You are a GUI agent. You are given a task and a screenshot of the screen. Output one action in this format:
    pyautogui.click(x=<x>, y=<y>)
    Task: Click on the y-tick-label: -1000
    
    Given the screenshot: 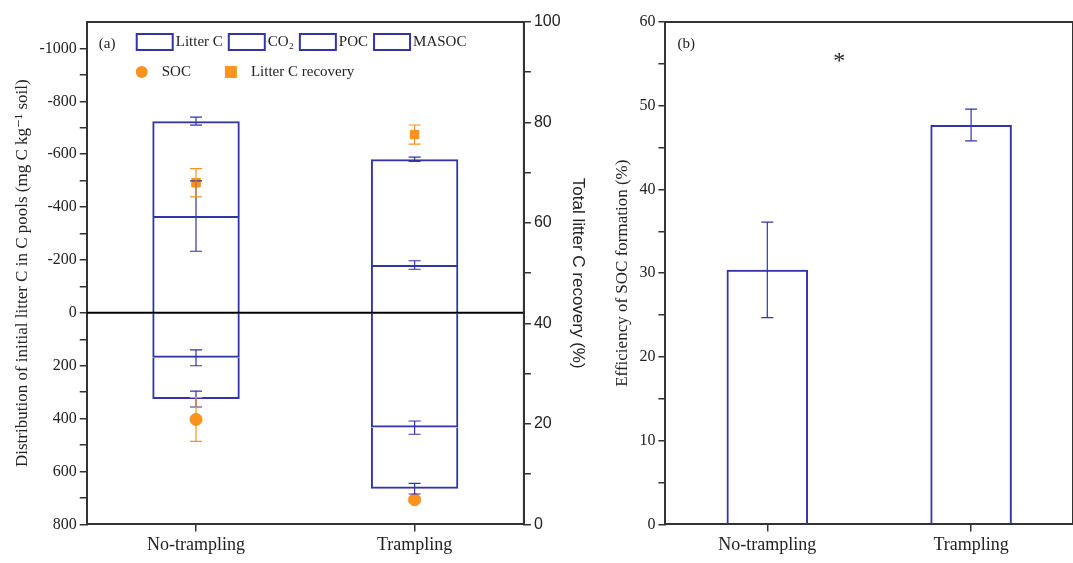 What is the action you would take?
    pyautogui.click(x=58, y=47)
    